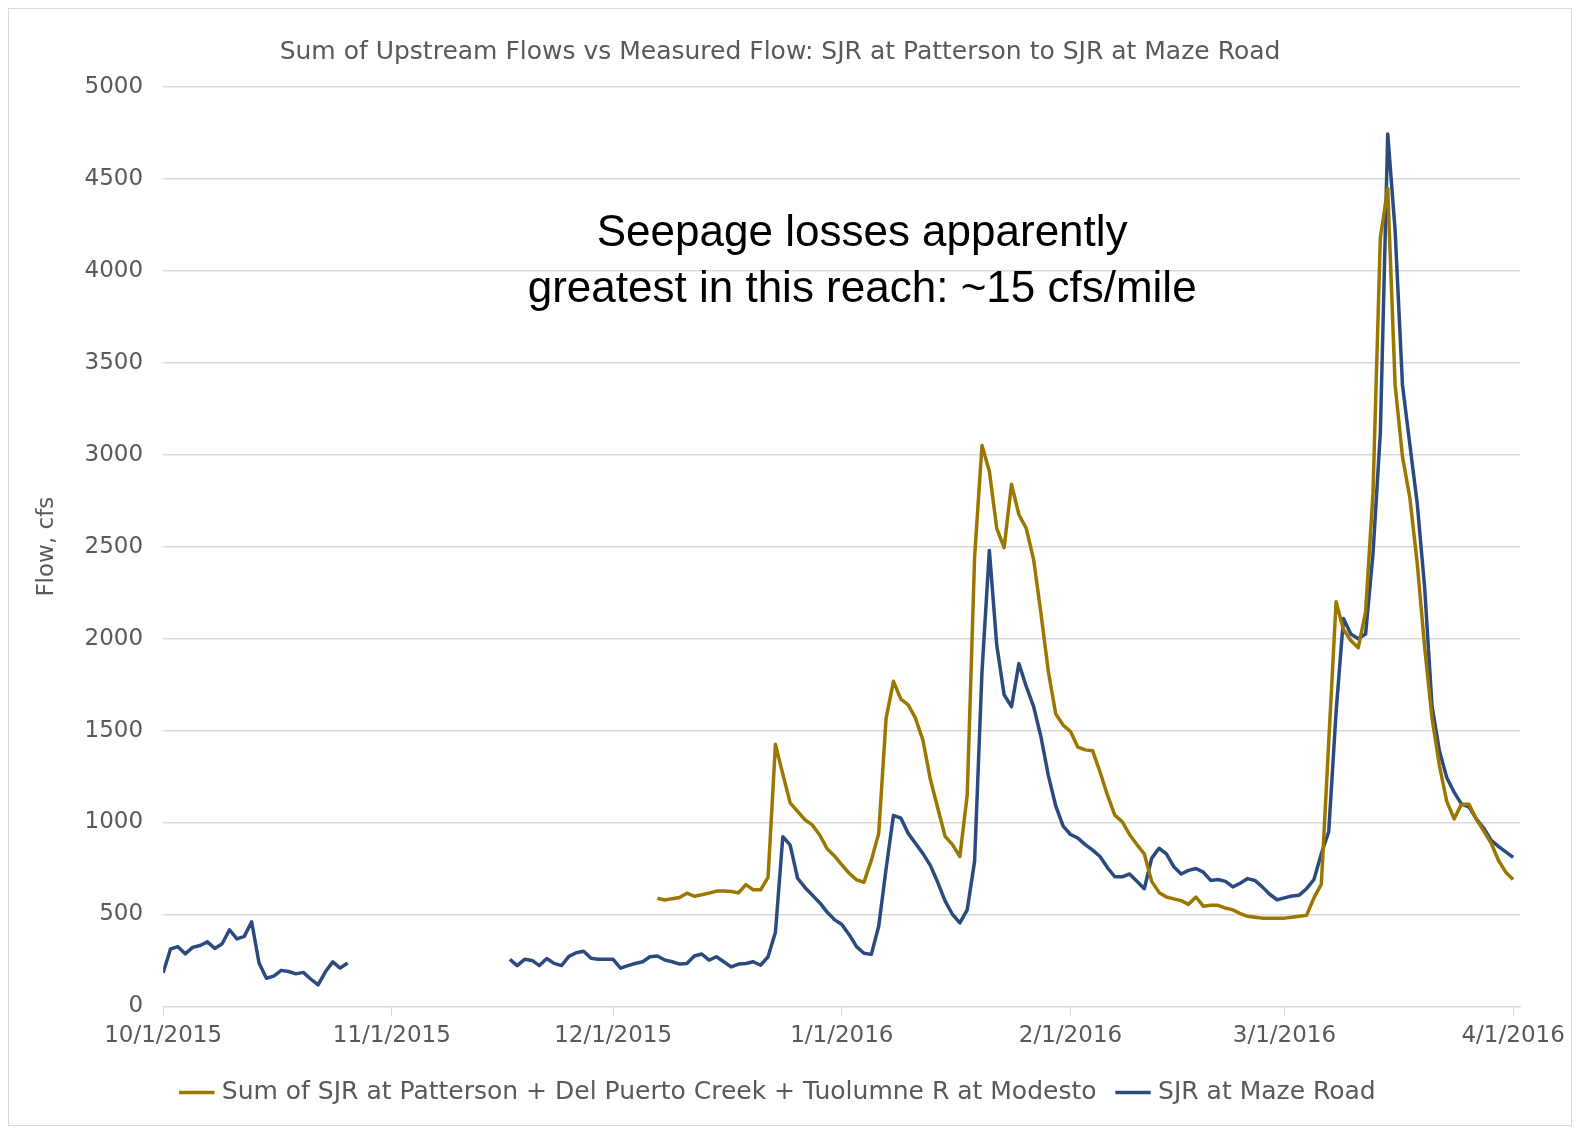  Describe the element at coordinates (1070, 1034) in the screenshot. I see `x-tick-label: 2/1/2016` at that location.